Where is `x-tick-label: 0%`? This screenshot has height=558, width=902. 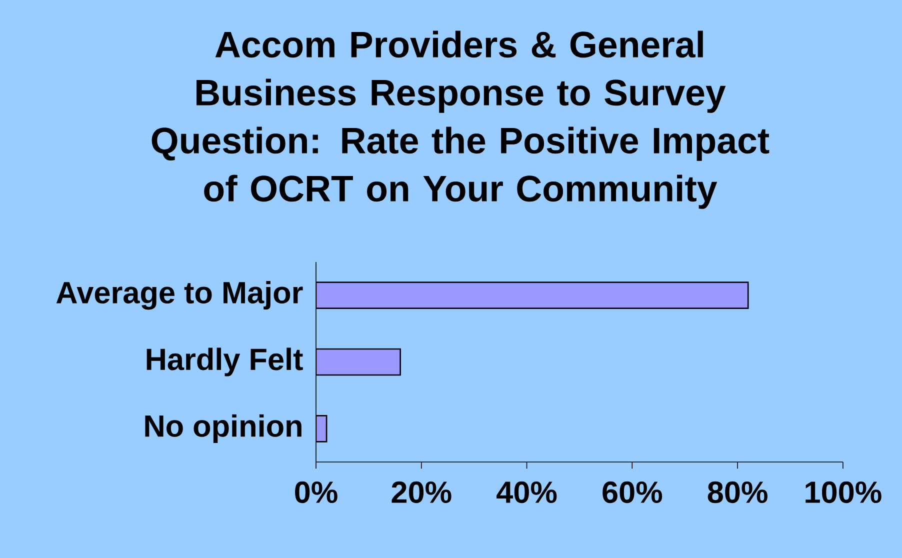
x-tick-label: 0% is located at coordinates (316, 492).